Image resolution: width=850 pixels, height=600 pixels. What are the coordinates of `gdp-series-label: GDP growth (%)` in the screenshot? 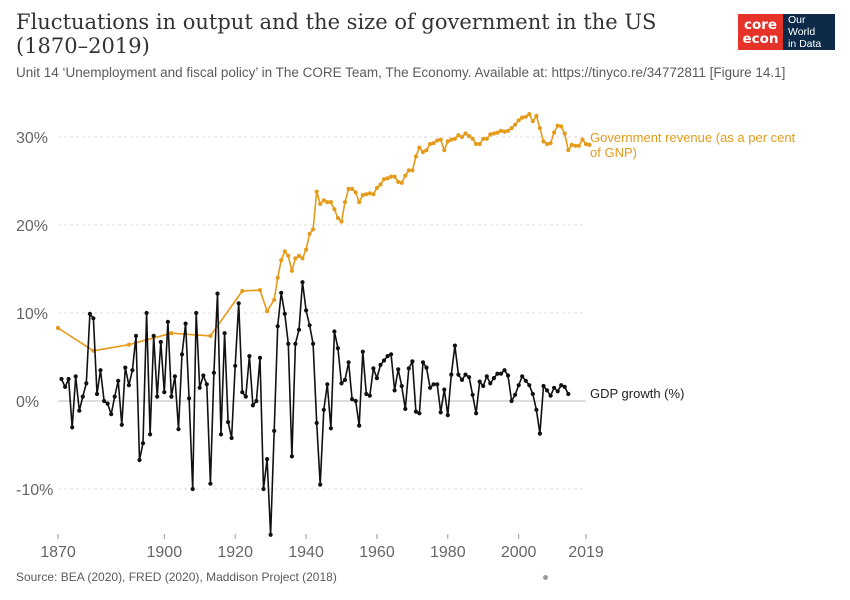 It's located at (637, 393).